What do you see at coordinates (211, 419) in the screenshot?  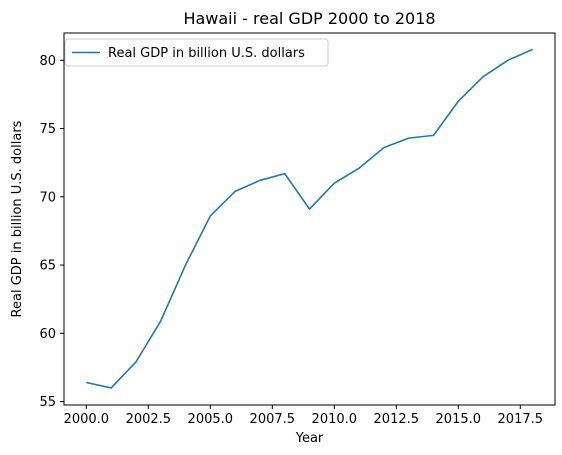 I see `x-tick-label: 2005.0` at bounding box center [211, 419].